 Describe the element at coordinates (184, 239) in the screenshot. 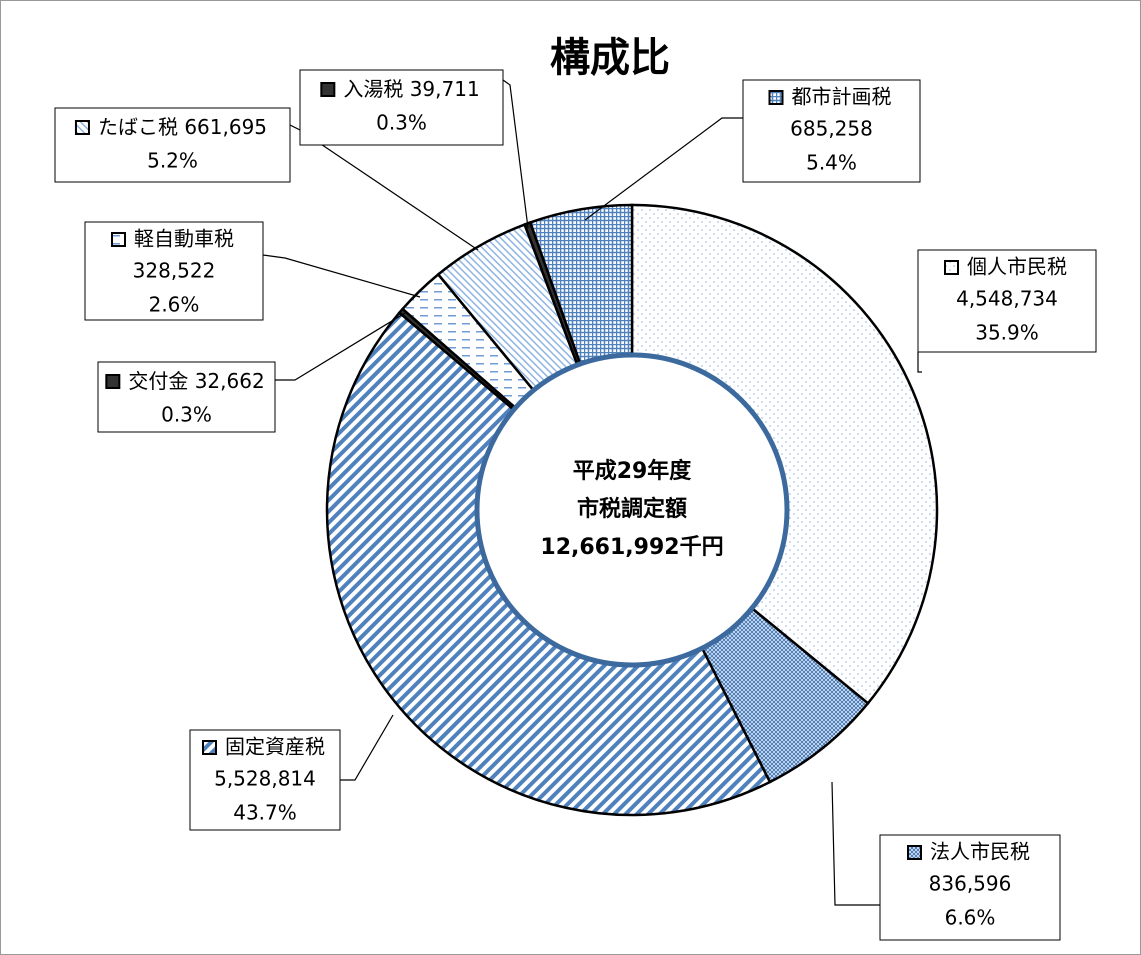

I see `data-label-name: 軽自動車税` at that location.